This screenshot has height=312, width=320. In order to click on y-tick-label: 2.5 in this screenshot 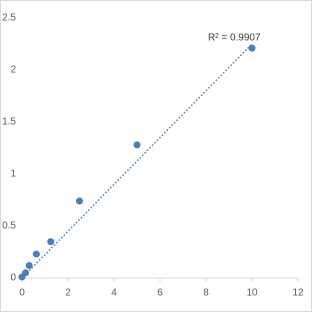, I will do `click(9, 18)`.